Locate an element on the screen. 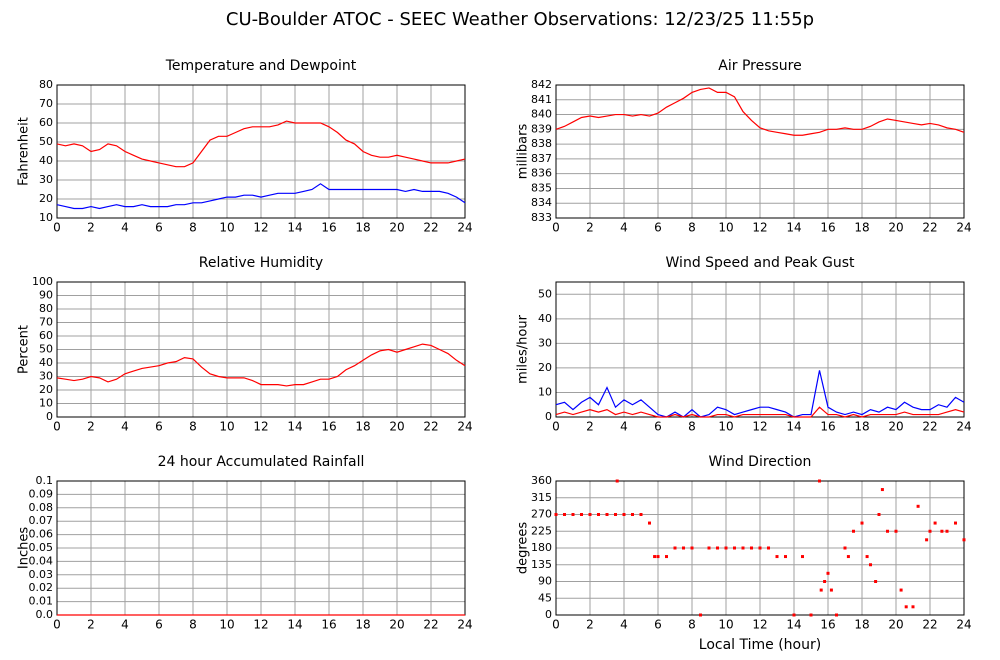  y-tick-label: 0.0 is located at coordinates (45, 614).